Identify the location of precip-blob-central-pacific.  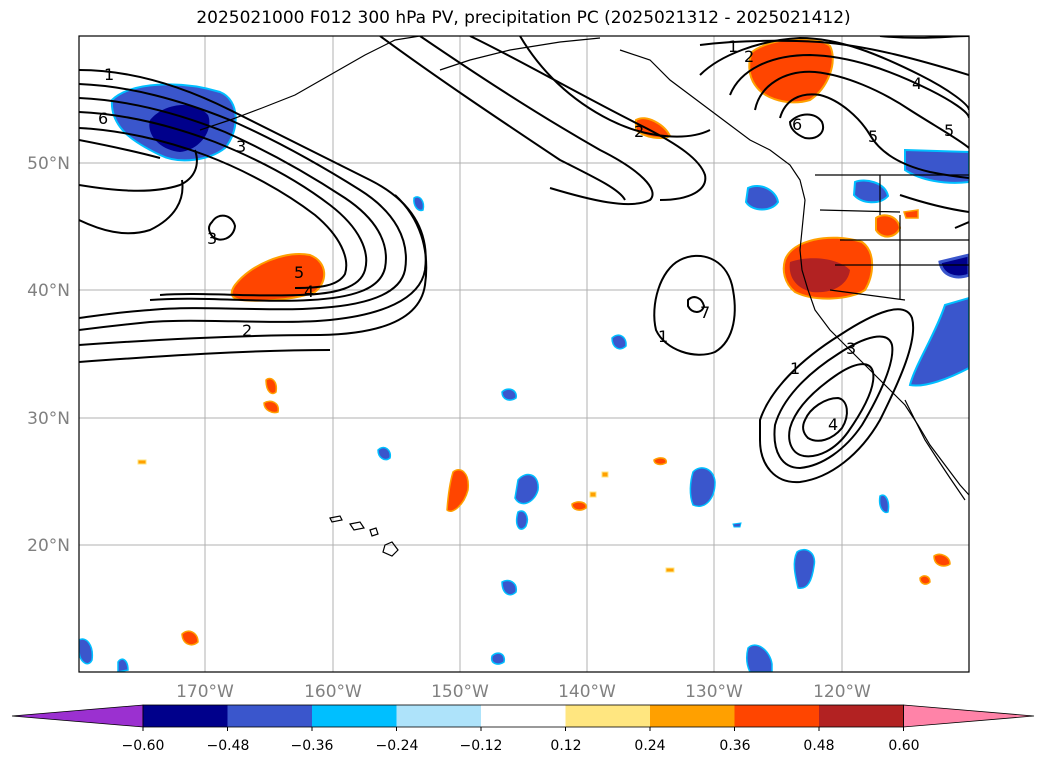
(278, 277).